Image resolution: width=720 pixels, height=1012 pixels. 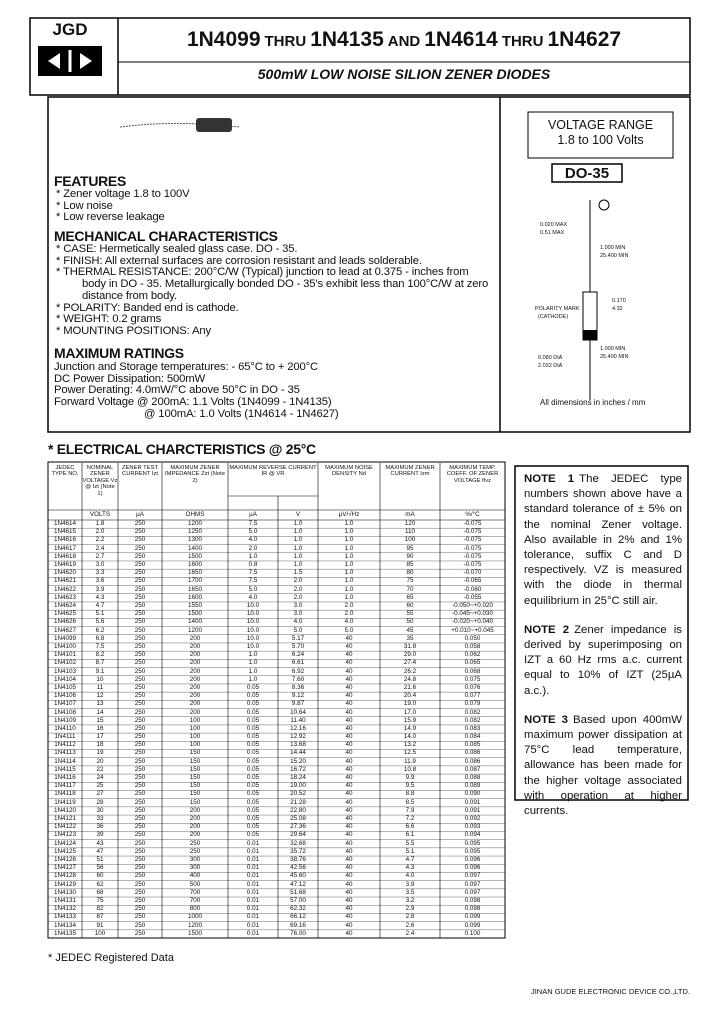 I want to click on table-cell: 47.12, so click(x=298, y=884).